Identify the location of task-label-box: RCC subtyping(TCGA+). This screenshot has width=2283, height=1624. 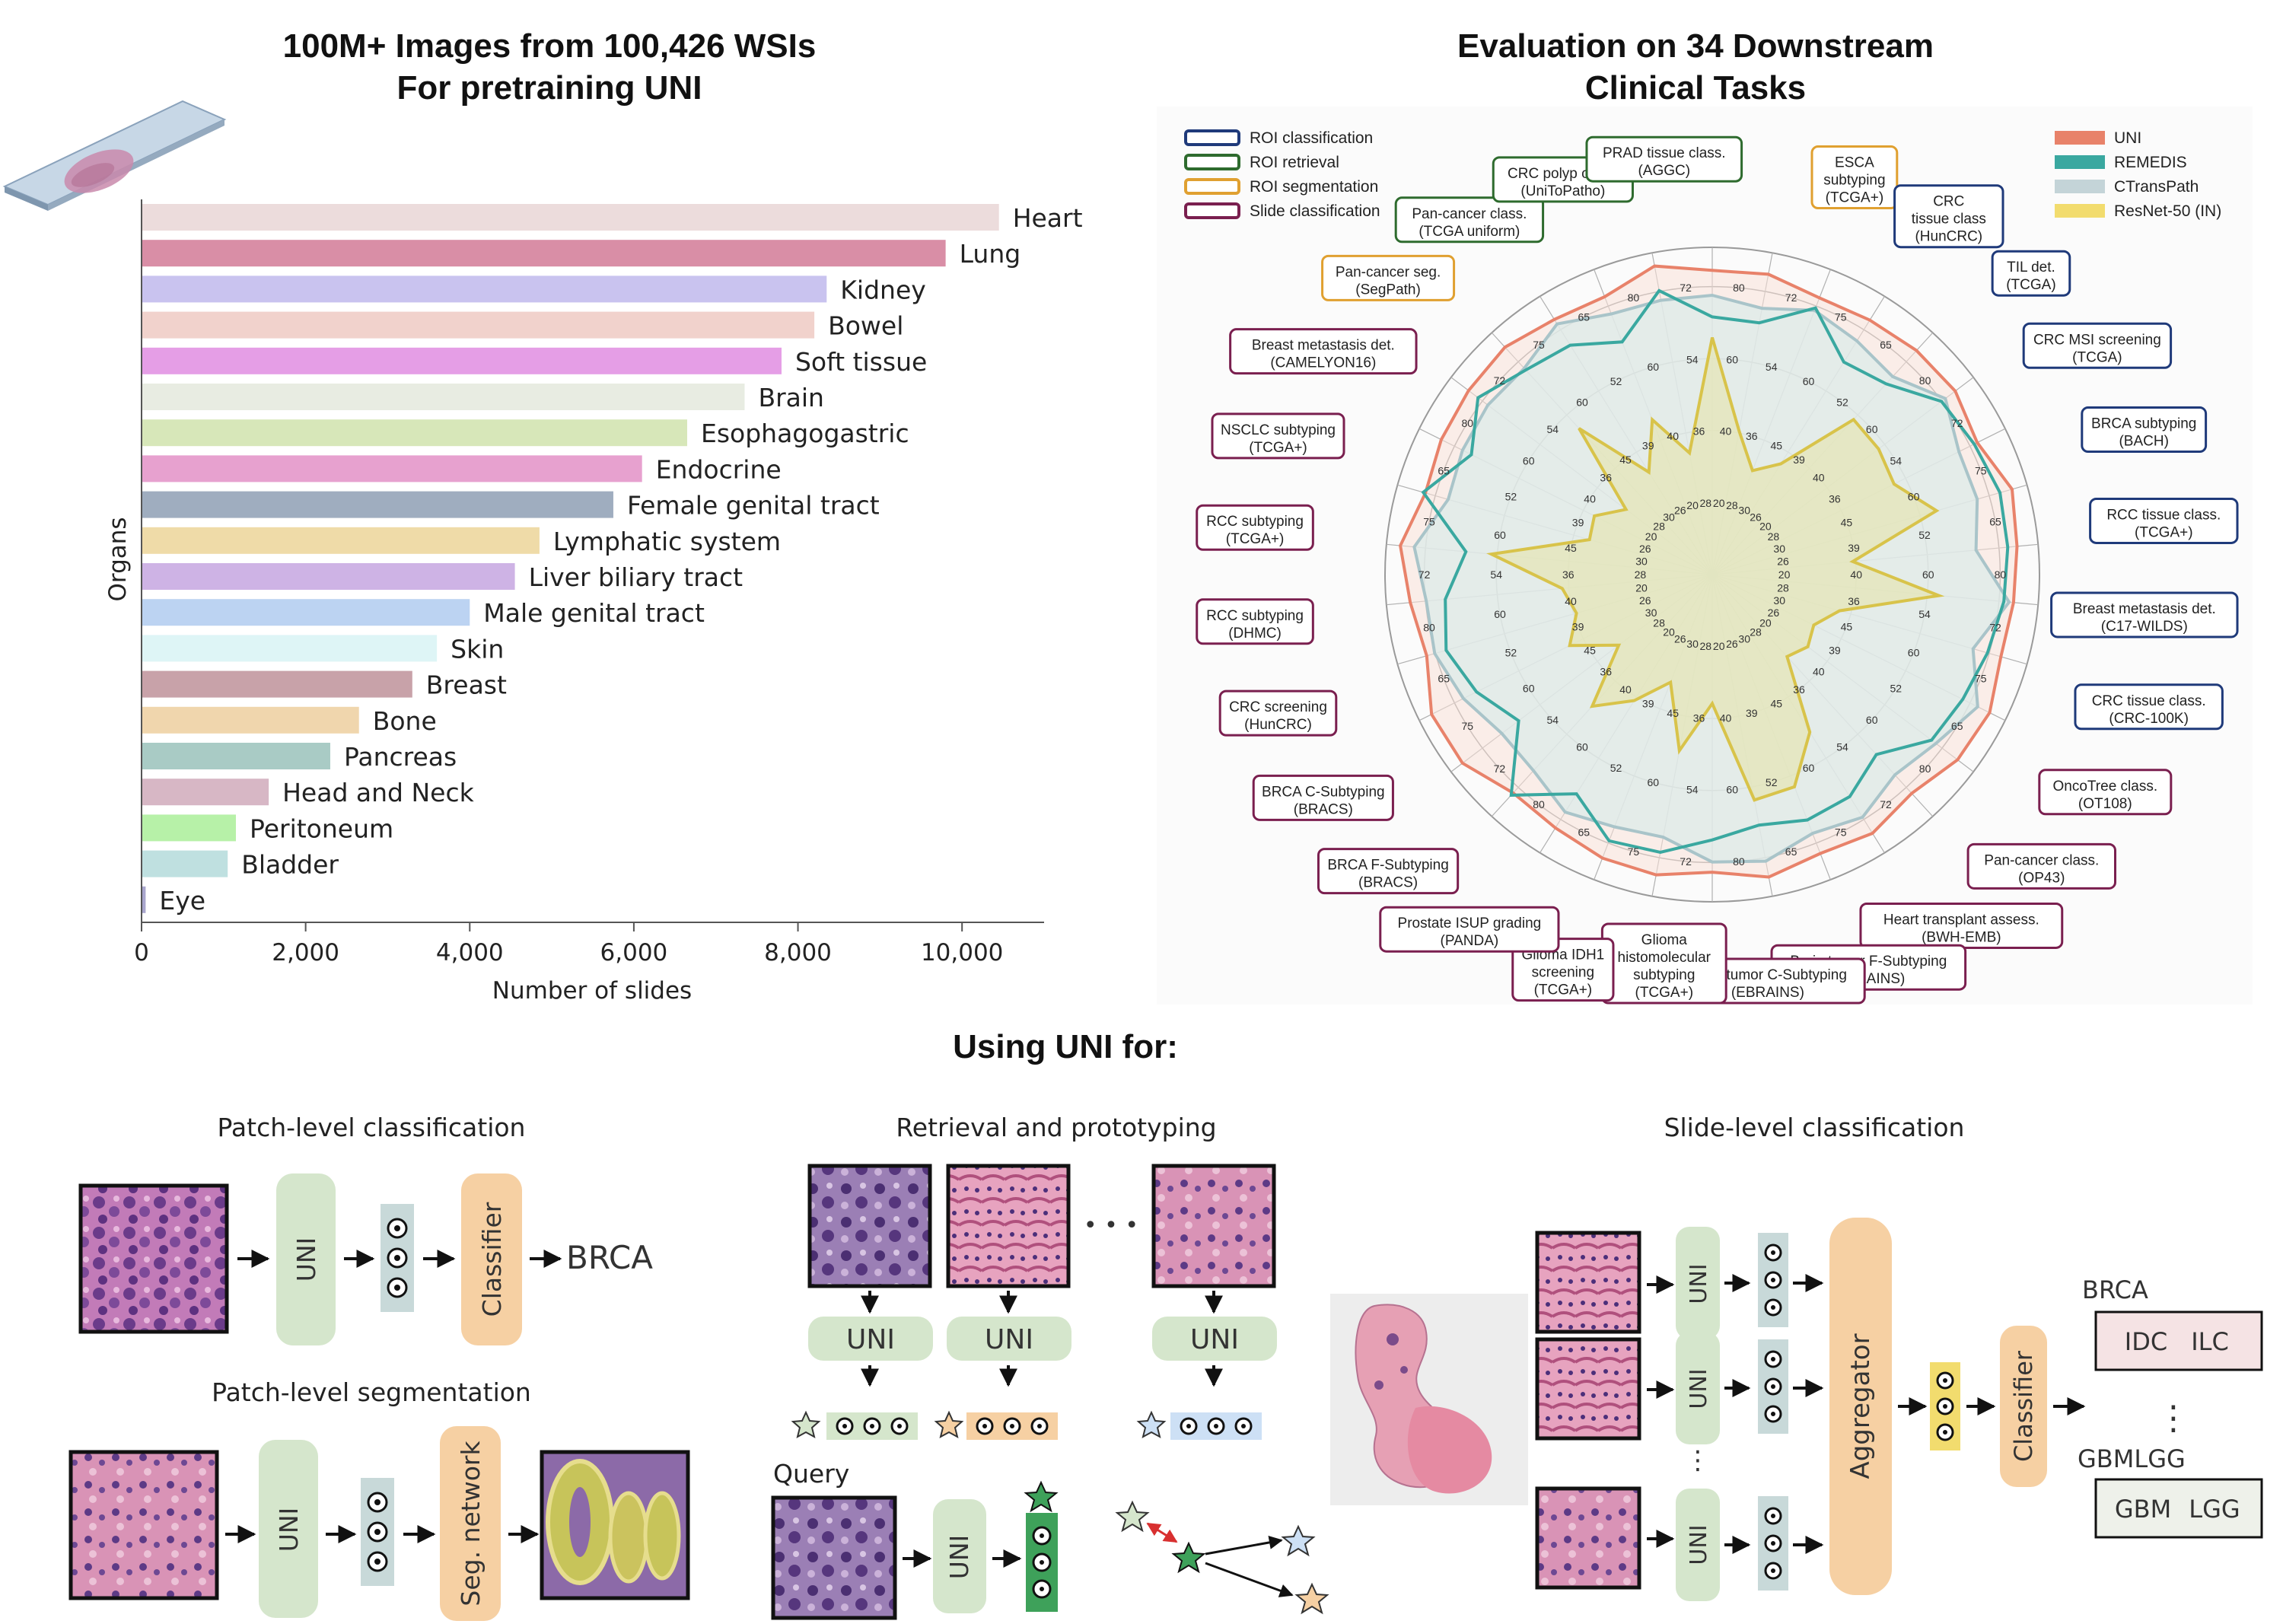
(1255, 527).